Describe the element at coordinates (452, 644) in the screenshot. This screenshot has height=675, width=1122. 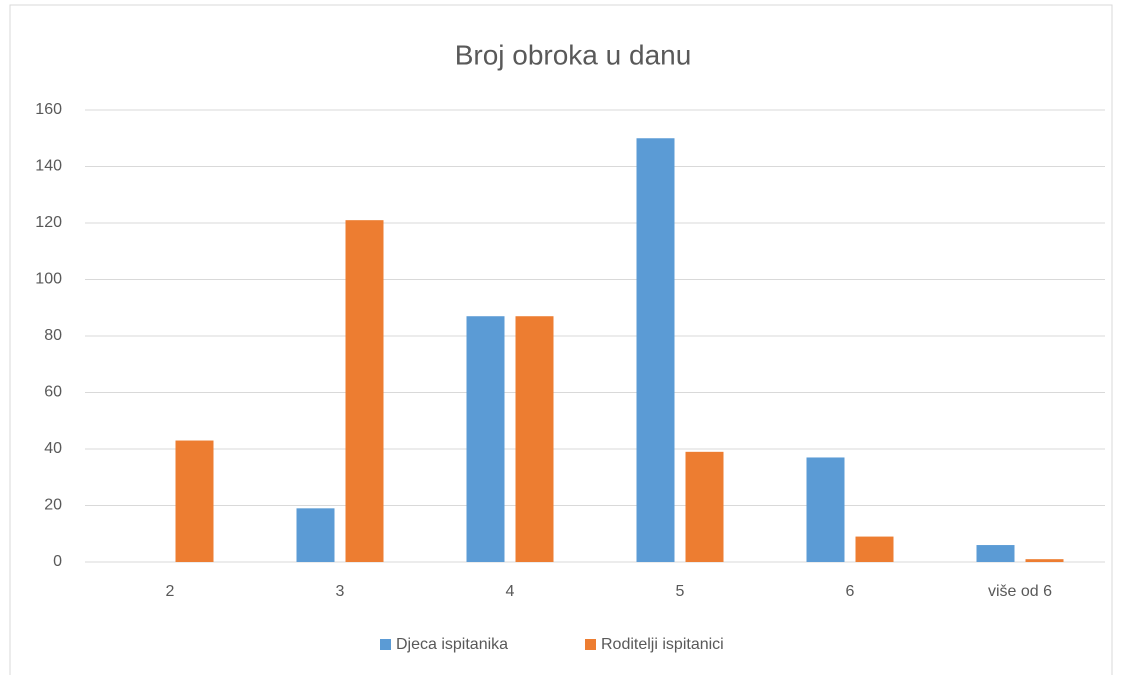
I see `legend-label: Djeca ispitanika` at that location.